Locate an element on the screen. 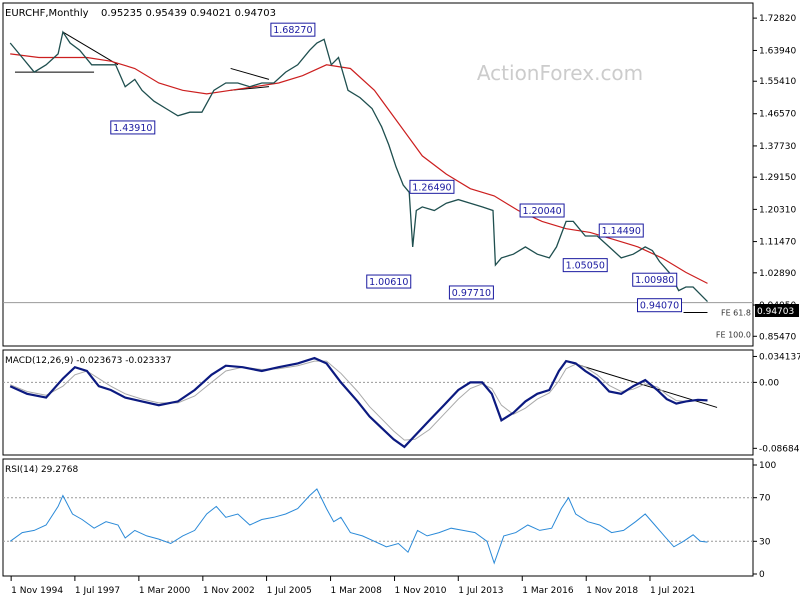 This screenshot has height=600, width=800. price-annotation-label: 1.43910 is located at coordinates (132, 128).